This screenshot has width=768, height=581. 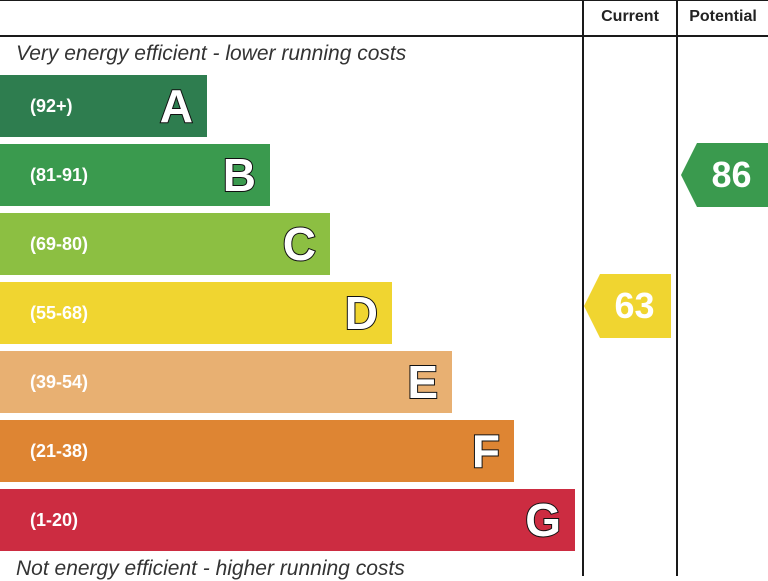 What do you see at coordinates (361, 313) in the screenshot?
I see `band-d-letter: D` at bounding box center [361, 313].